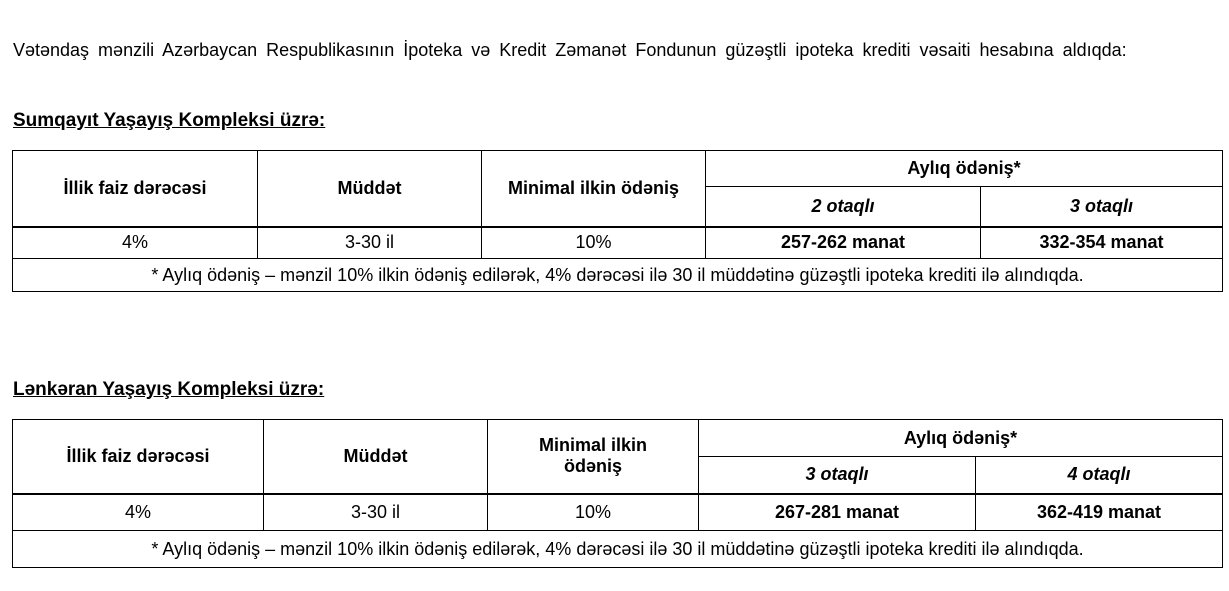 The image size is (1229, 591). What do you see at coordinates (837, 512) in the screenshot?
I see `cell-monthly-1: 267-281 manat` at bounding box center [837, 512].